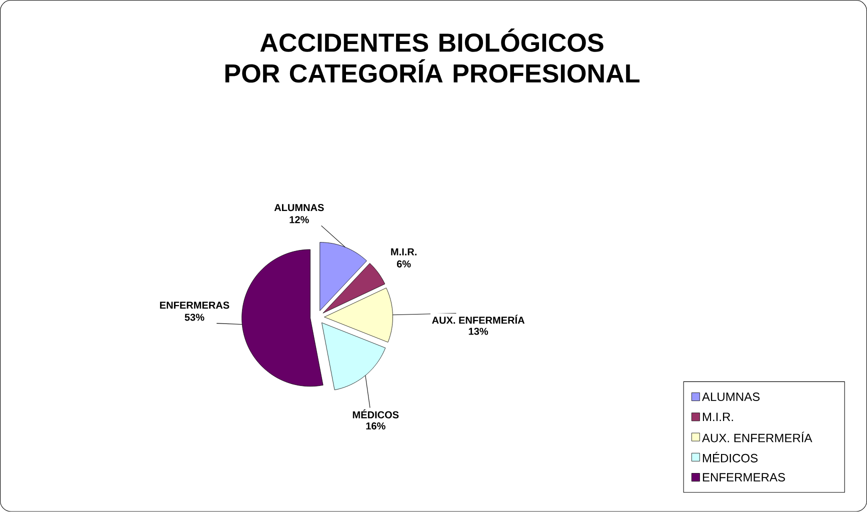  I want to click on data-label: 12%, so click(299, 220).